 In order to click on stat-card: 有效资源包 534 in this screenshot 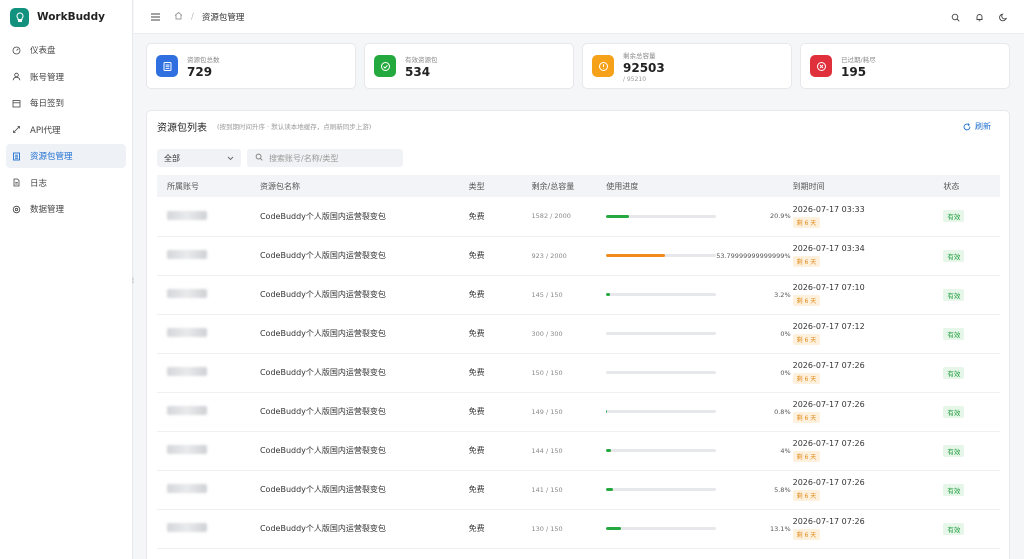, I will do `click(469, 66)`.